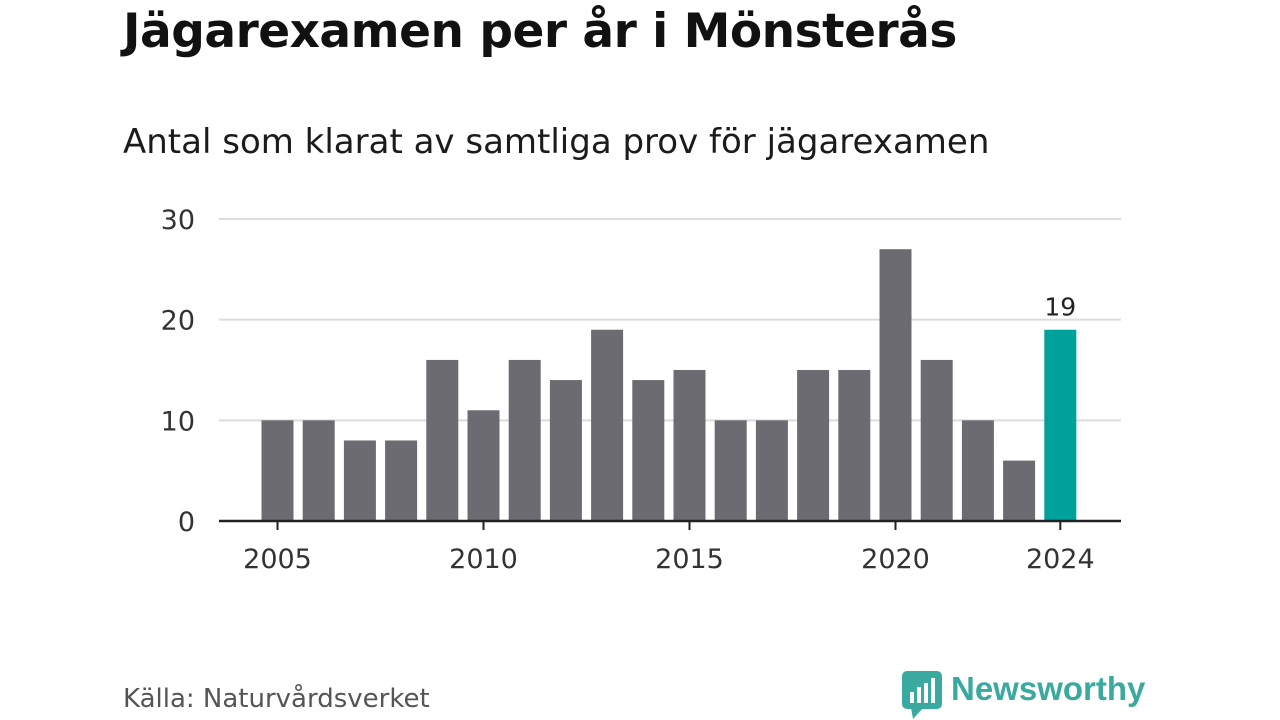 This screenshot has height=720, width=1280. Describe the element at coordinates (186, 522) in the screenshot. I see `y-tick-label: 0` at that location.